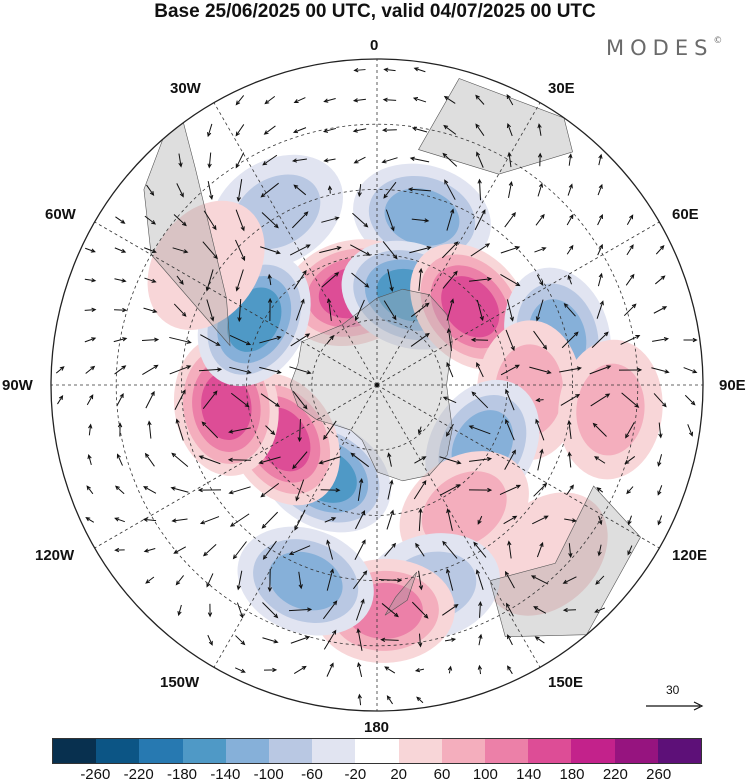  What do you see at coordinates (312, 774) in the screenshot?
I see `colorbar-tick-label: -60` at bounding box center [312, 774].